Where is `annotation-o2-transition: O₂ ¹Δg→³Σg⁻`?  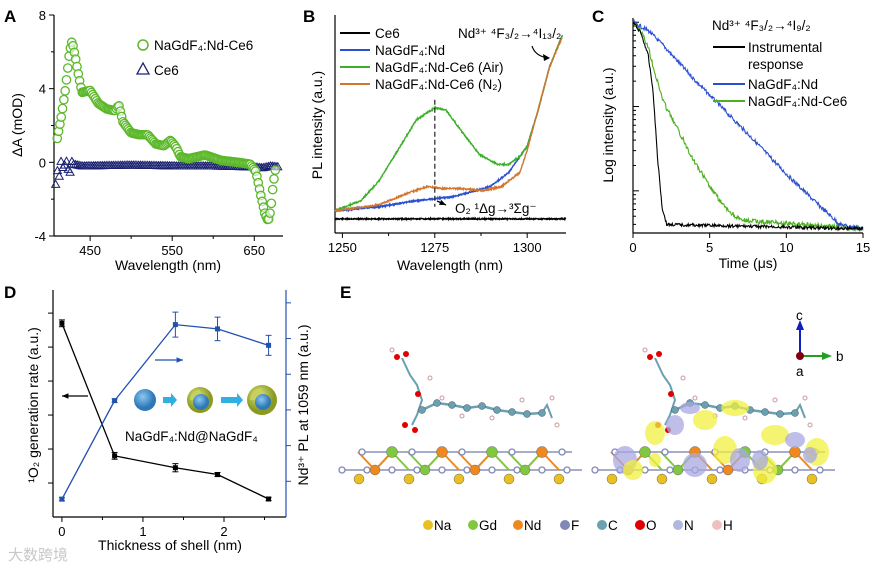 annotation-o2-transition: O₂ ¹Δg→³Σg⁻ is located at coordinates (496, 208).